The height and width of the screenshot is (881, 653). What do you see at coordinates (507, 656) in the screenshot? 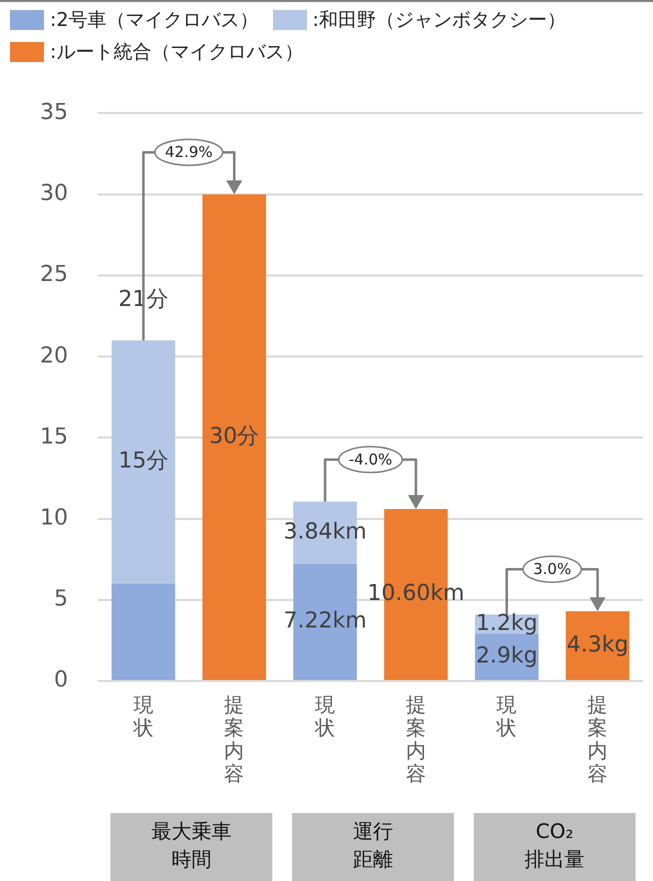
I see `data-label: 2.9kg` at bounding box center [507, 656].